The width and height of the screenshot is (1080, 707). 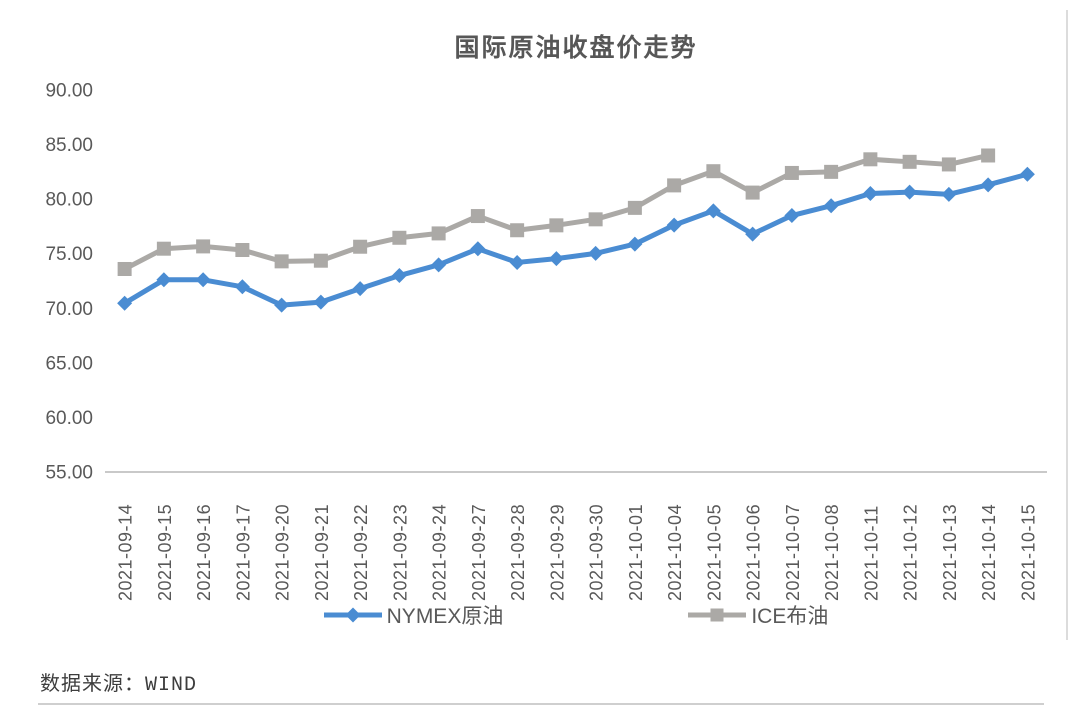 I want to click on bottom-divider-line, so click(x=541, y=704).